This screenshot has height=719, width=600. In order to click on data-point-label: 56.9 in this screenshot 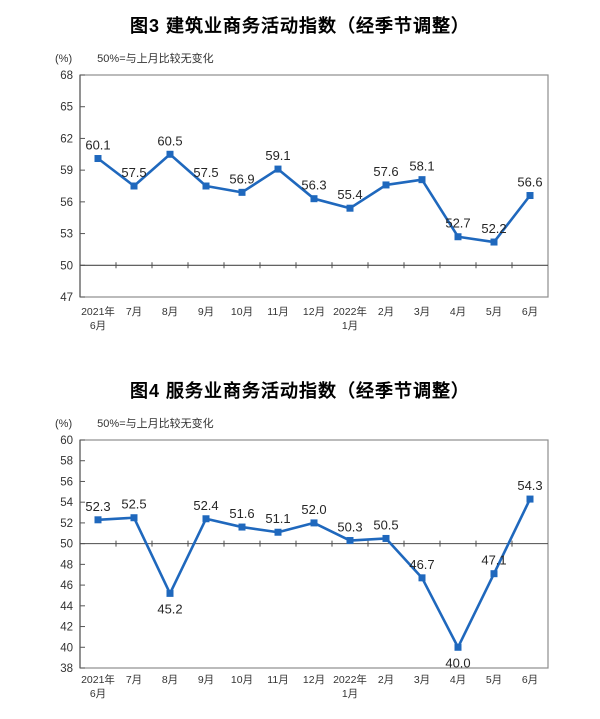, I will do `click(241, 178)`.